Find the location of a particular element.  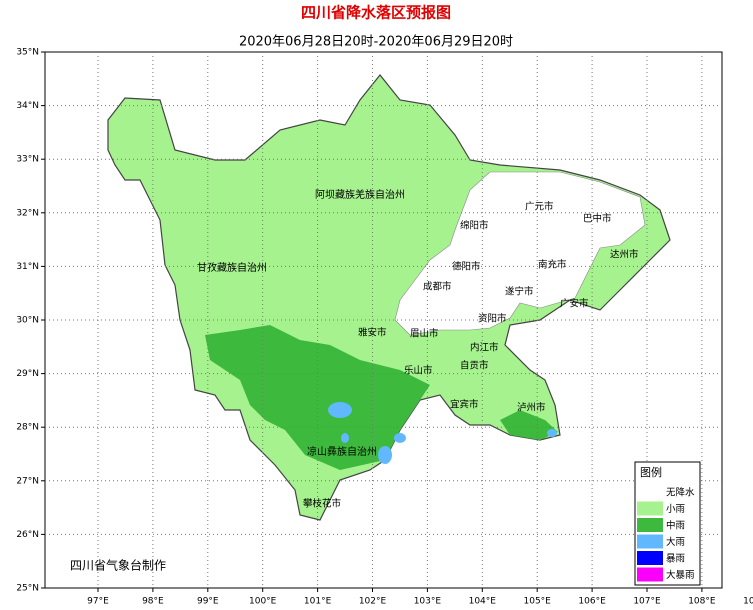

lat-tick-label: 25°N is located at coordinates (27, 589).